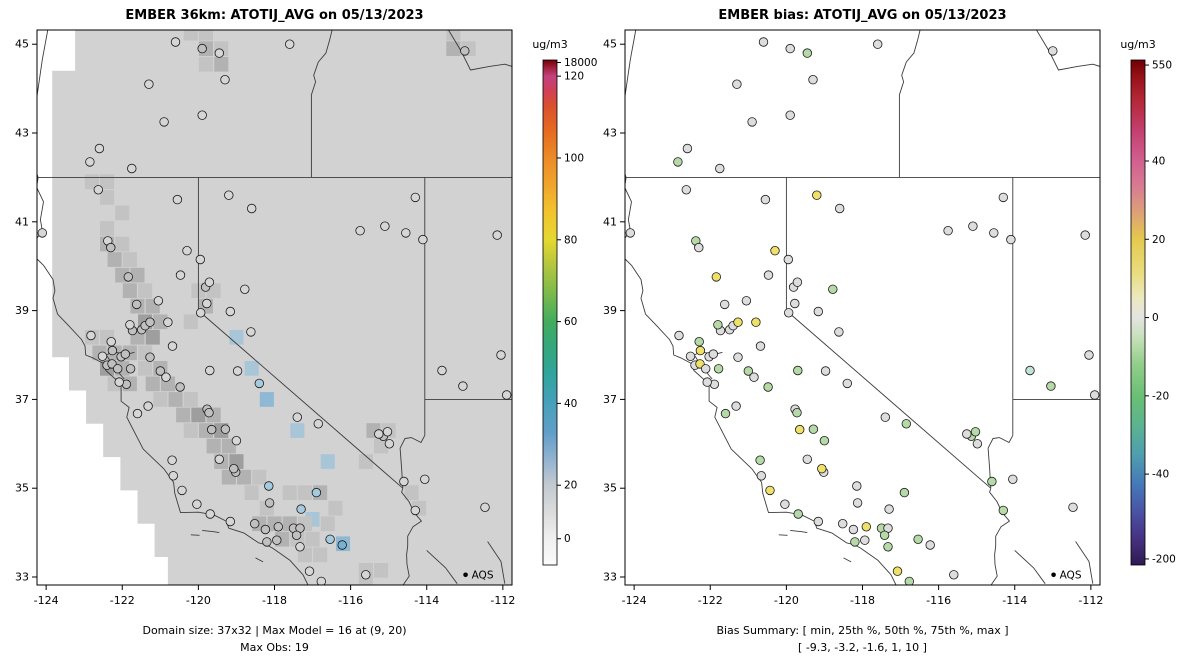  I want to click on border-id-mt-border, so click(479, 50).